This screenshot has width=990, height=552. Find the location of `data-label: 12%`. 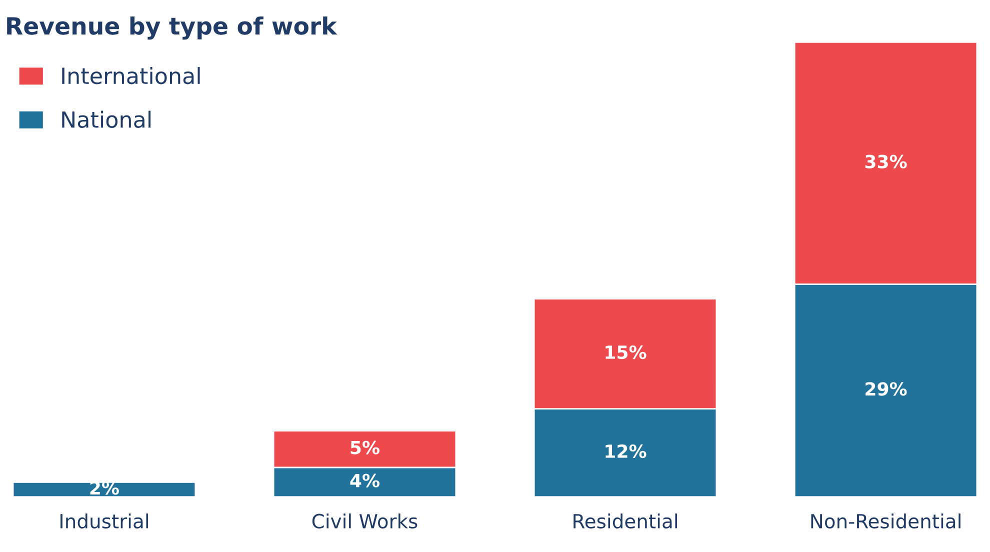

data-label: 12% is located at coordinates (626, 451).